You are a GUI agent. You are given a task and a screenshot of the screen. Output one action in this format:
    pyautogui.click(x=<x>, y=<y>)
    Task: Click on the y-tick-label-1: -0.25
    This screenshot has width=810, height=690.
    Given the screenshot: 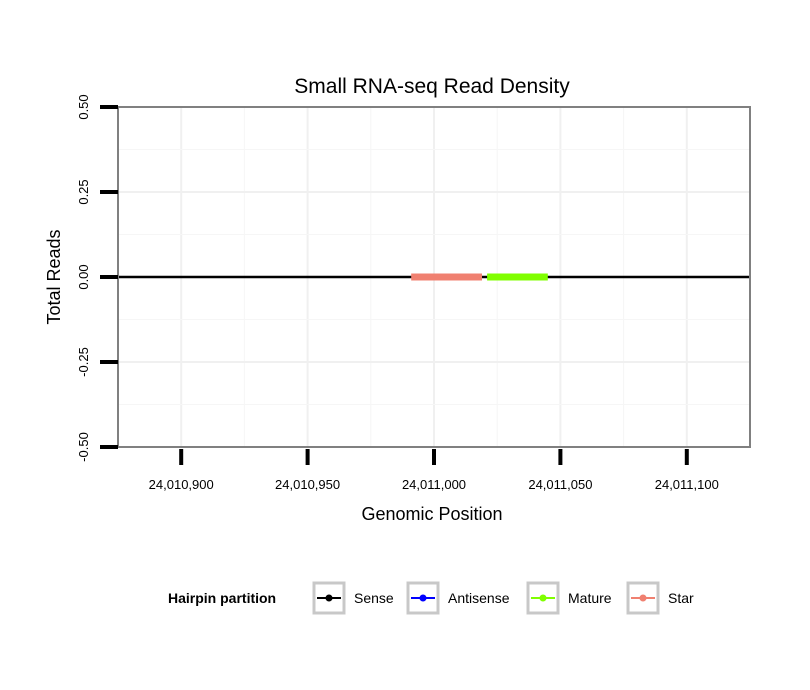 What is the action you would take?
    pyautogui.click(x=83, y=362)
    